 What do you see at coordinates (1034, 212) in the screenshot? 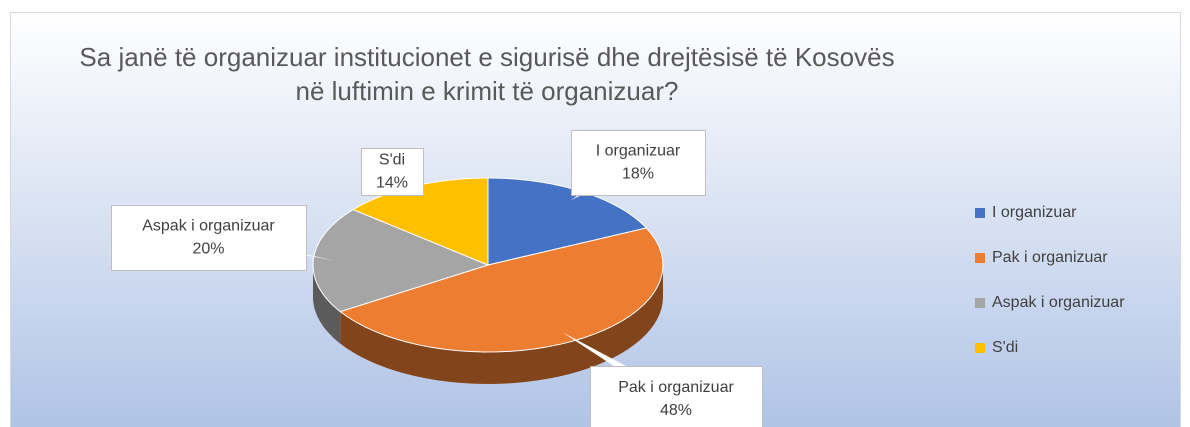
I see `legend-label: I organizuar` at bounding box center [1034, 212].